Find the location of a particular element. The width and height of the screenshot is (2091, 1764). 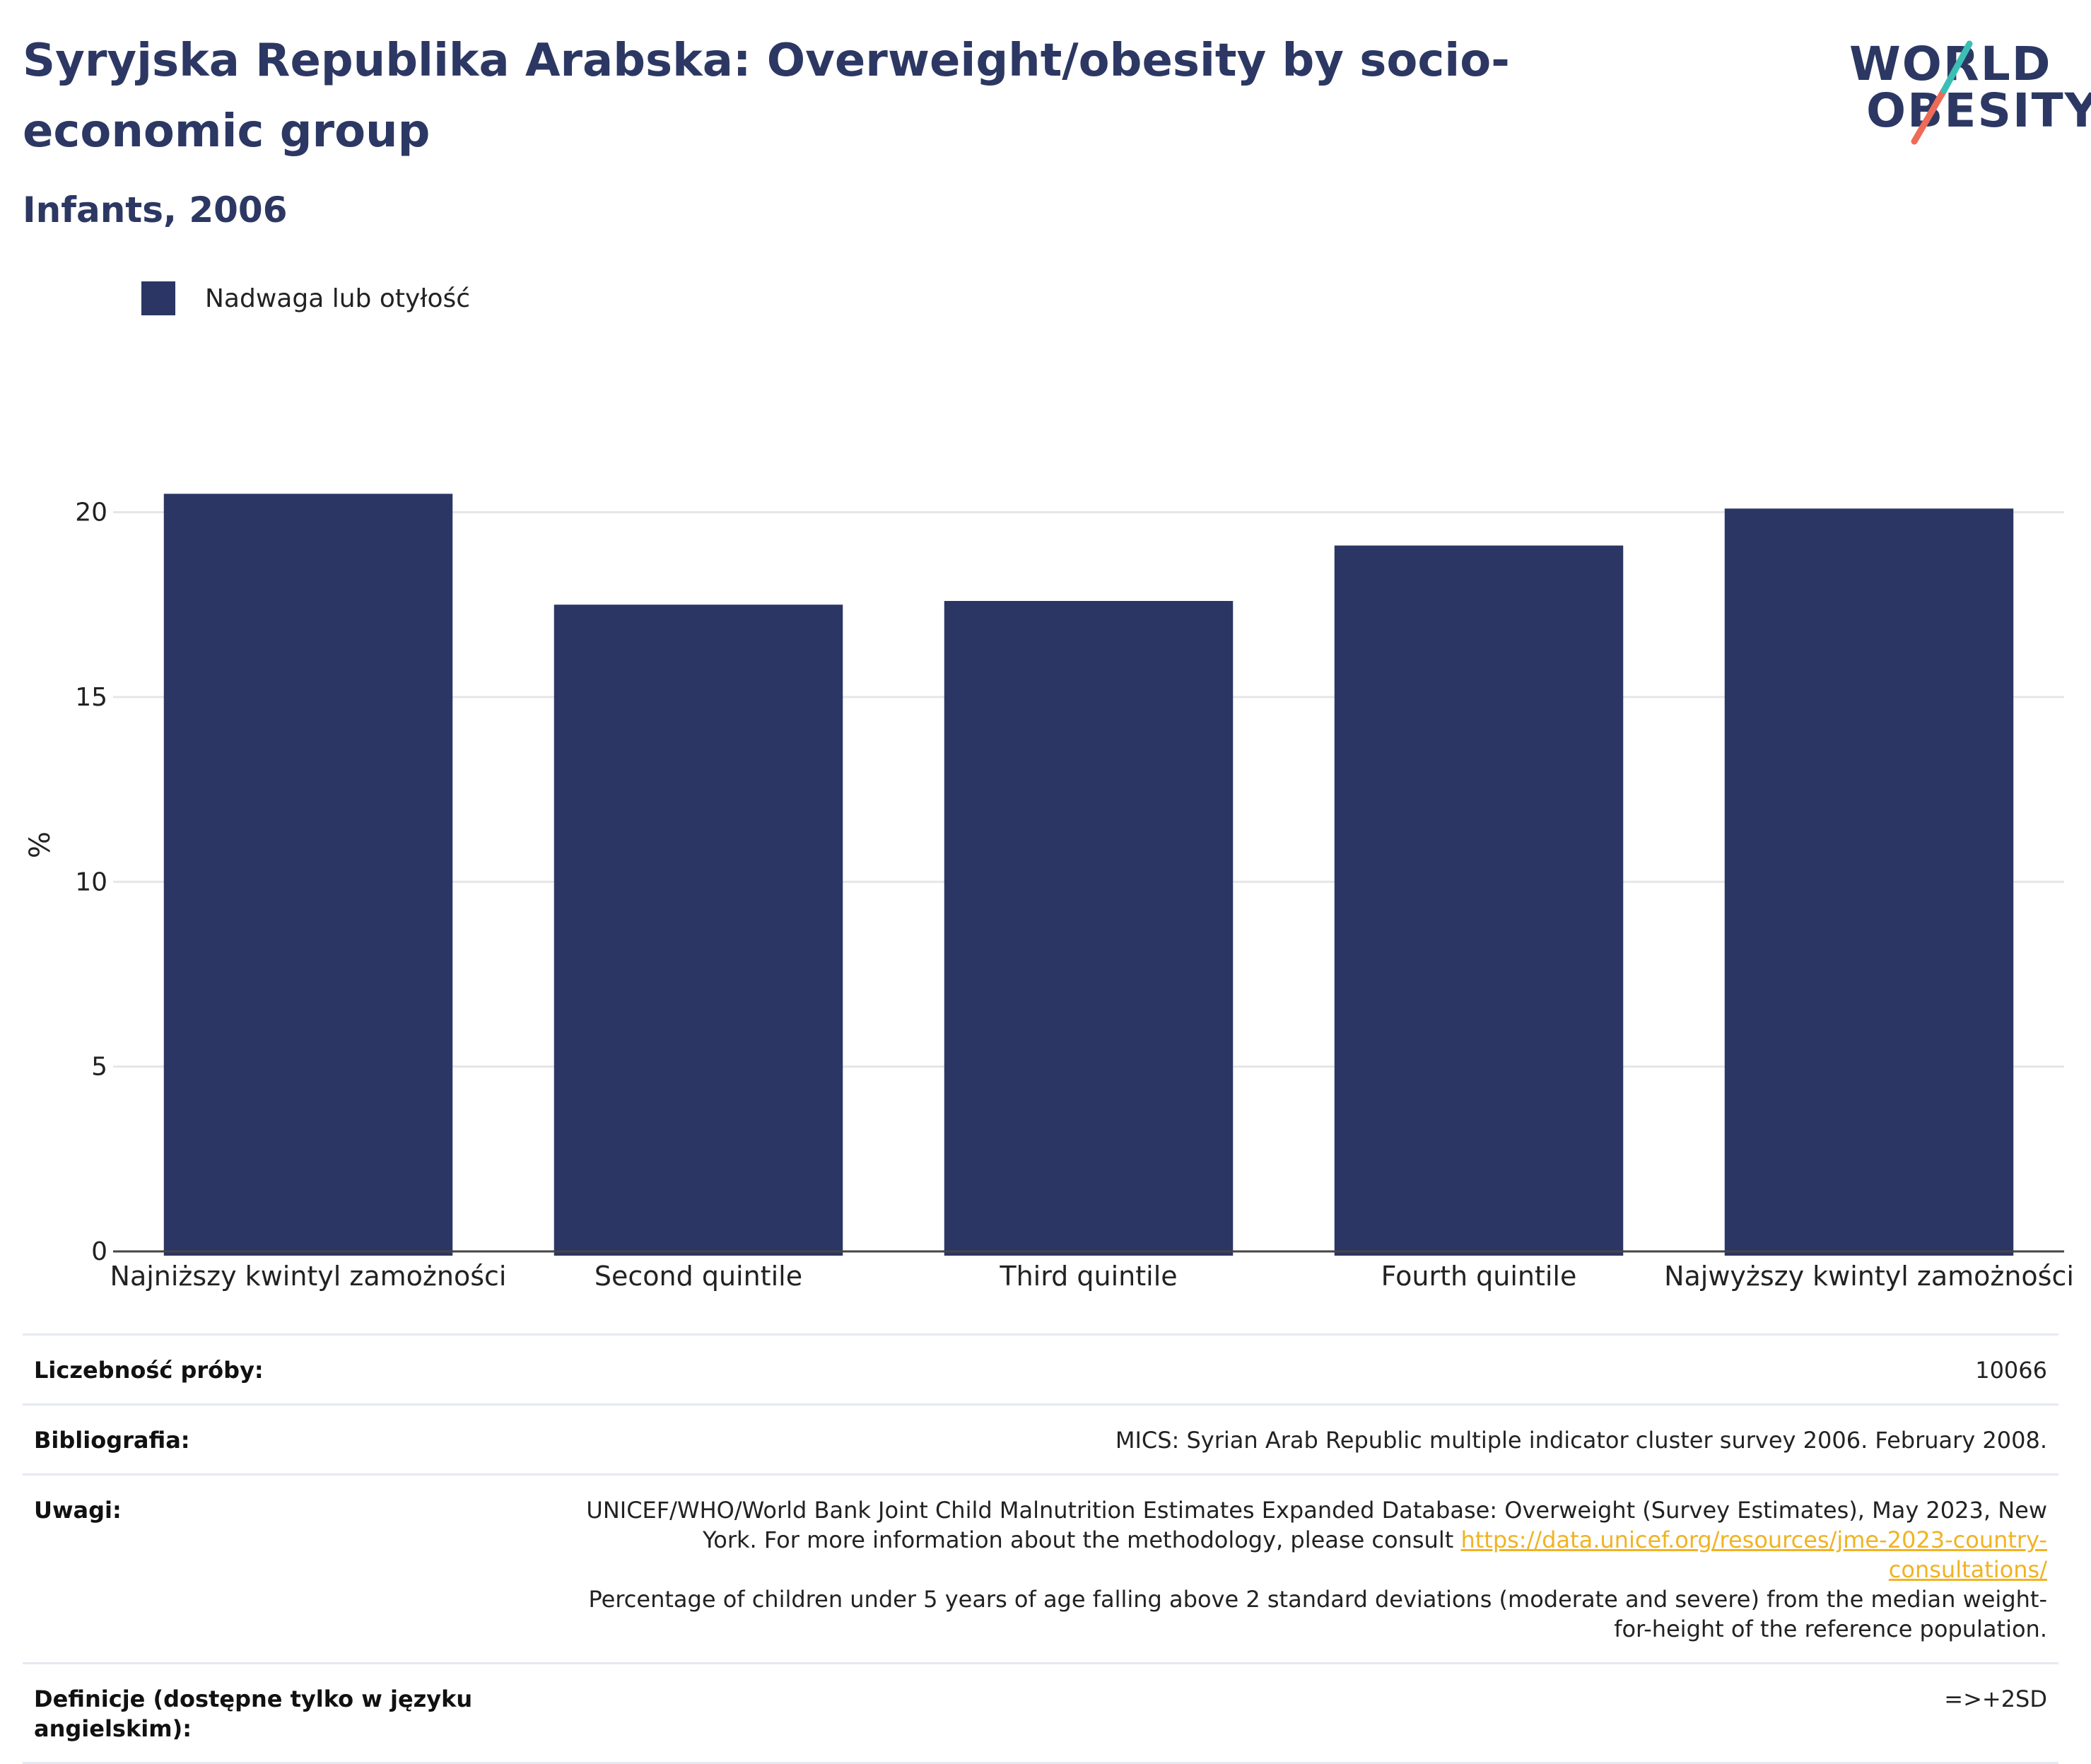

legend-label: Nadwaga lub otyłość is located at coordinates (338, 298).